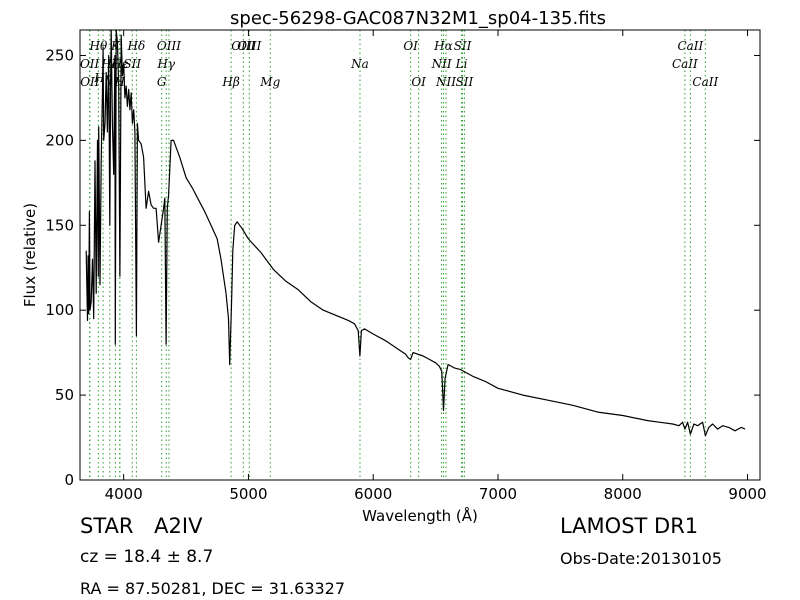 The width and height of the screenshot is (800, 600). Describe the element at coordinates (498, 494) in the screenshot. I see `x-tick-label-7000: 7000` at that location.